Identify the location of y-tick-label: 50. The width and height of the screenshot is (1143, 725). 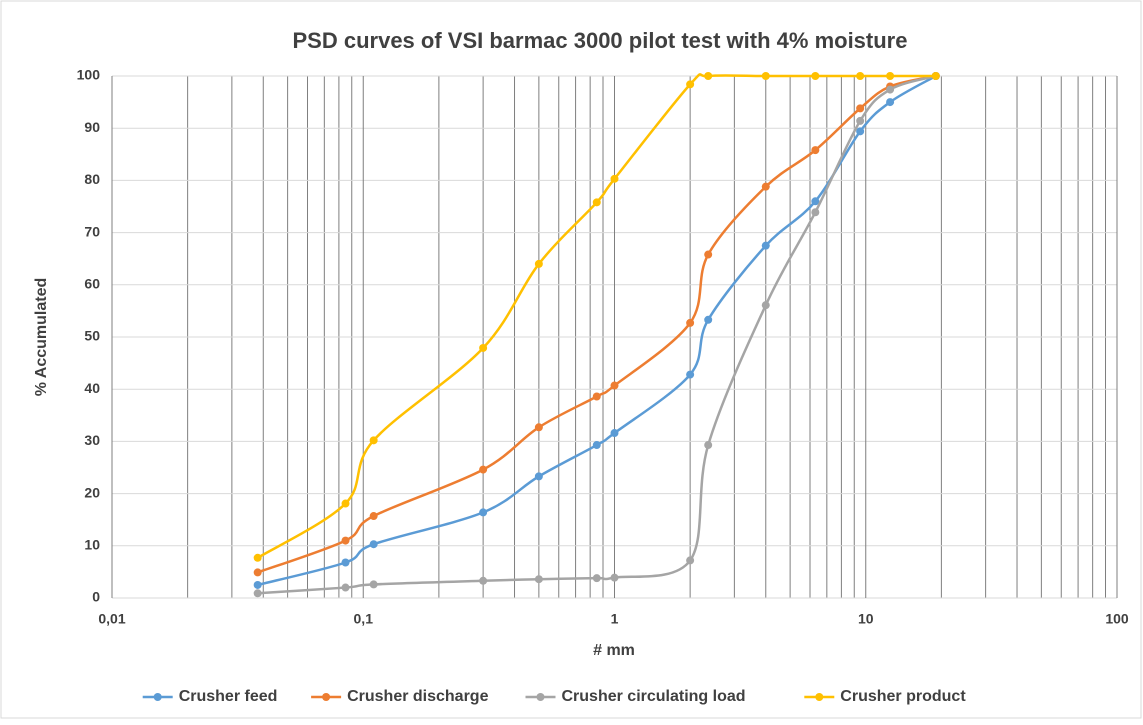
(92, 336).